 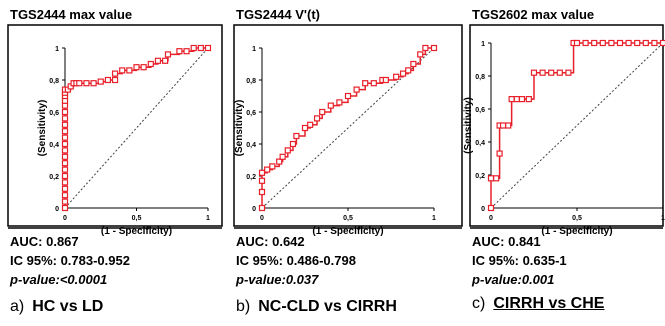 I want to click on panel-b-auc: AUC: 0.642, so click(x=270, y=241).